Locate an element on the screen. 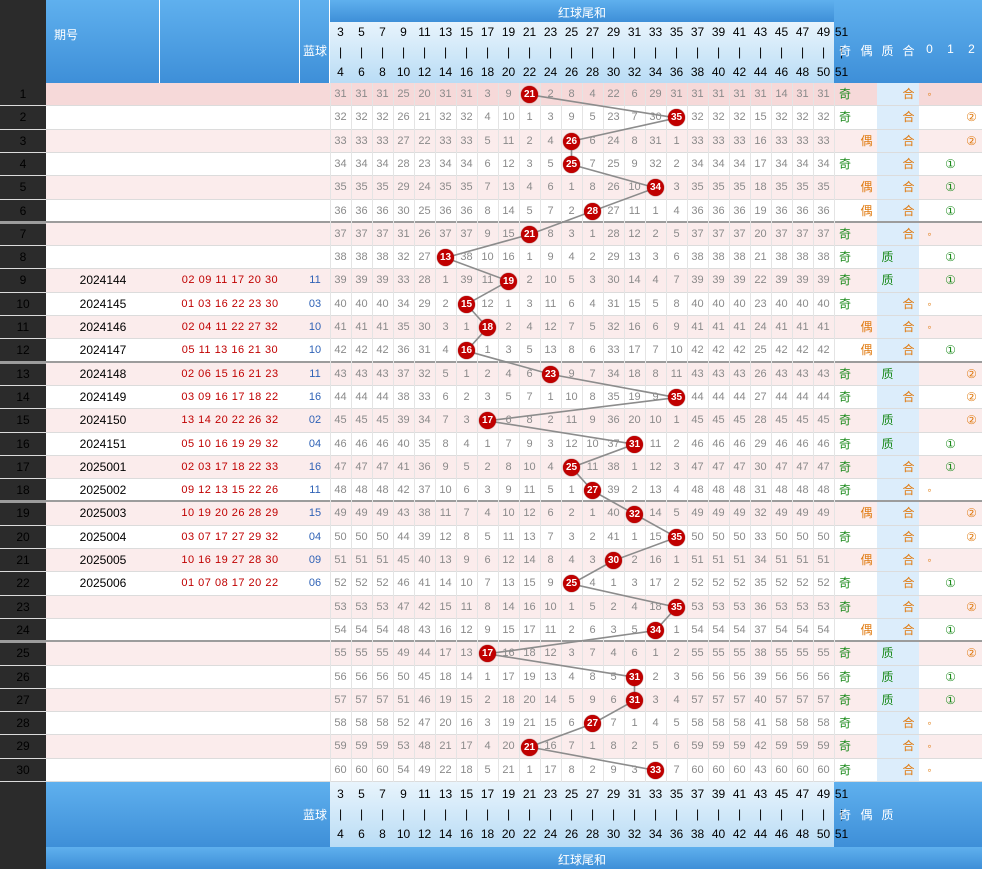  miss-cell: 53 is located at coordinates (718, 606).